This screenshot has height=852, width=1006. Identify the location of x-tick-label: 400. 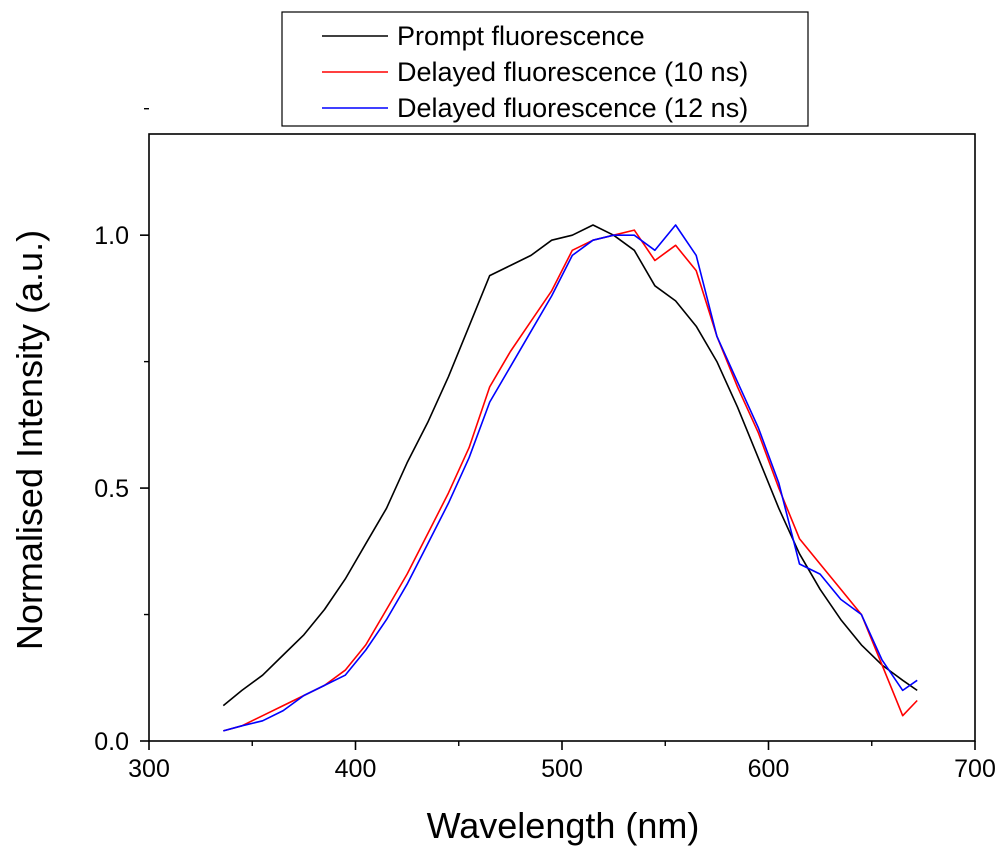
(356, 769).